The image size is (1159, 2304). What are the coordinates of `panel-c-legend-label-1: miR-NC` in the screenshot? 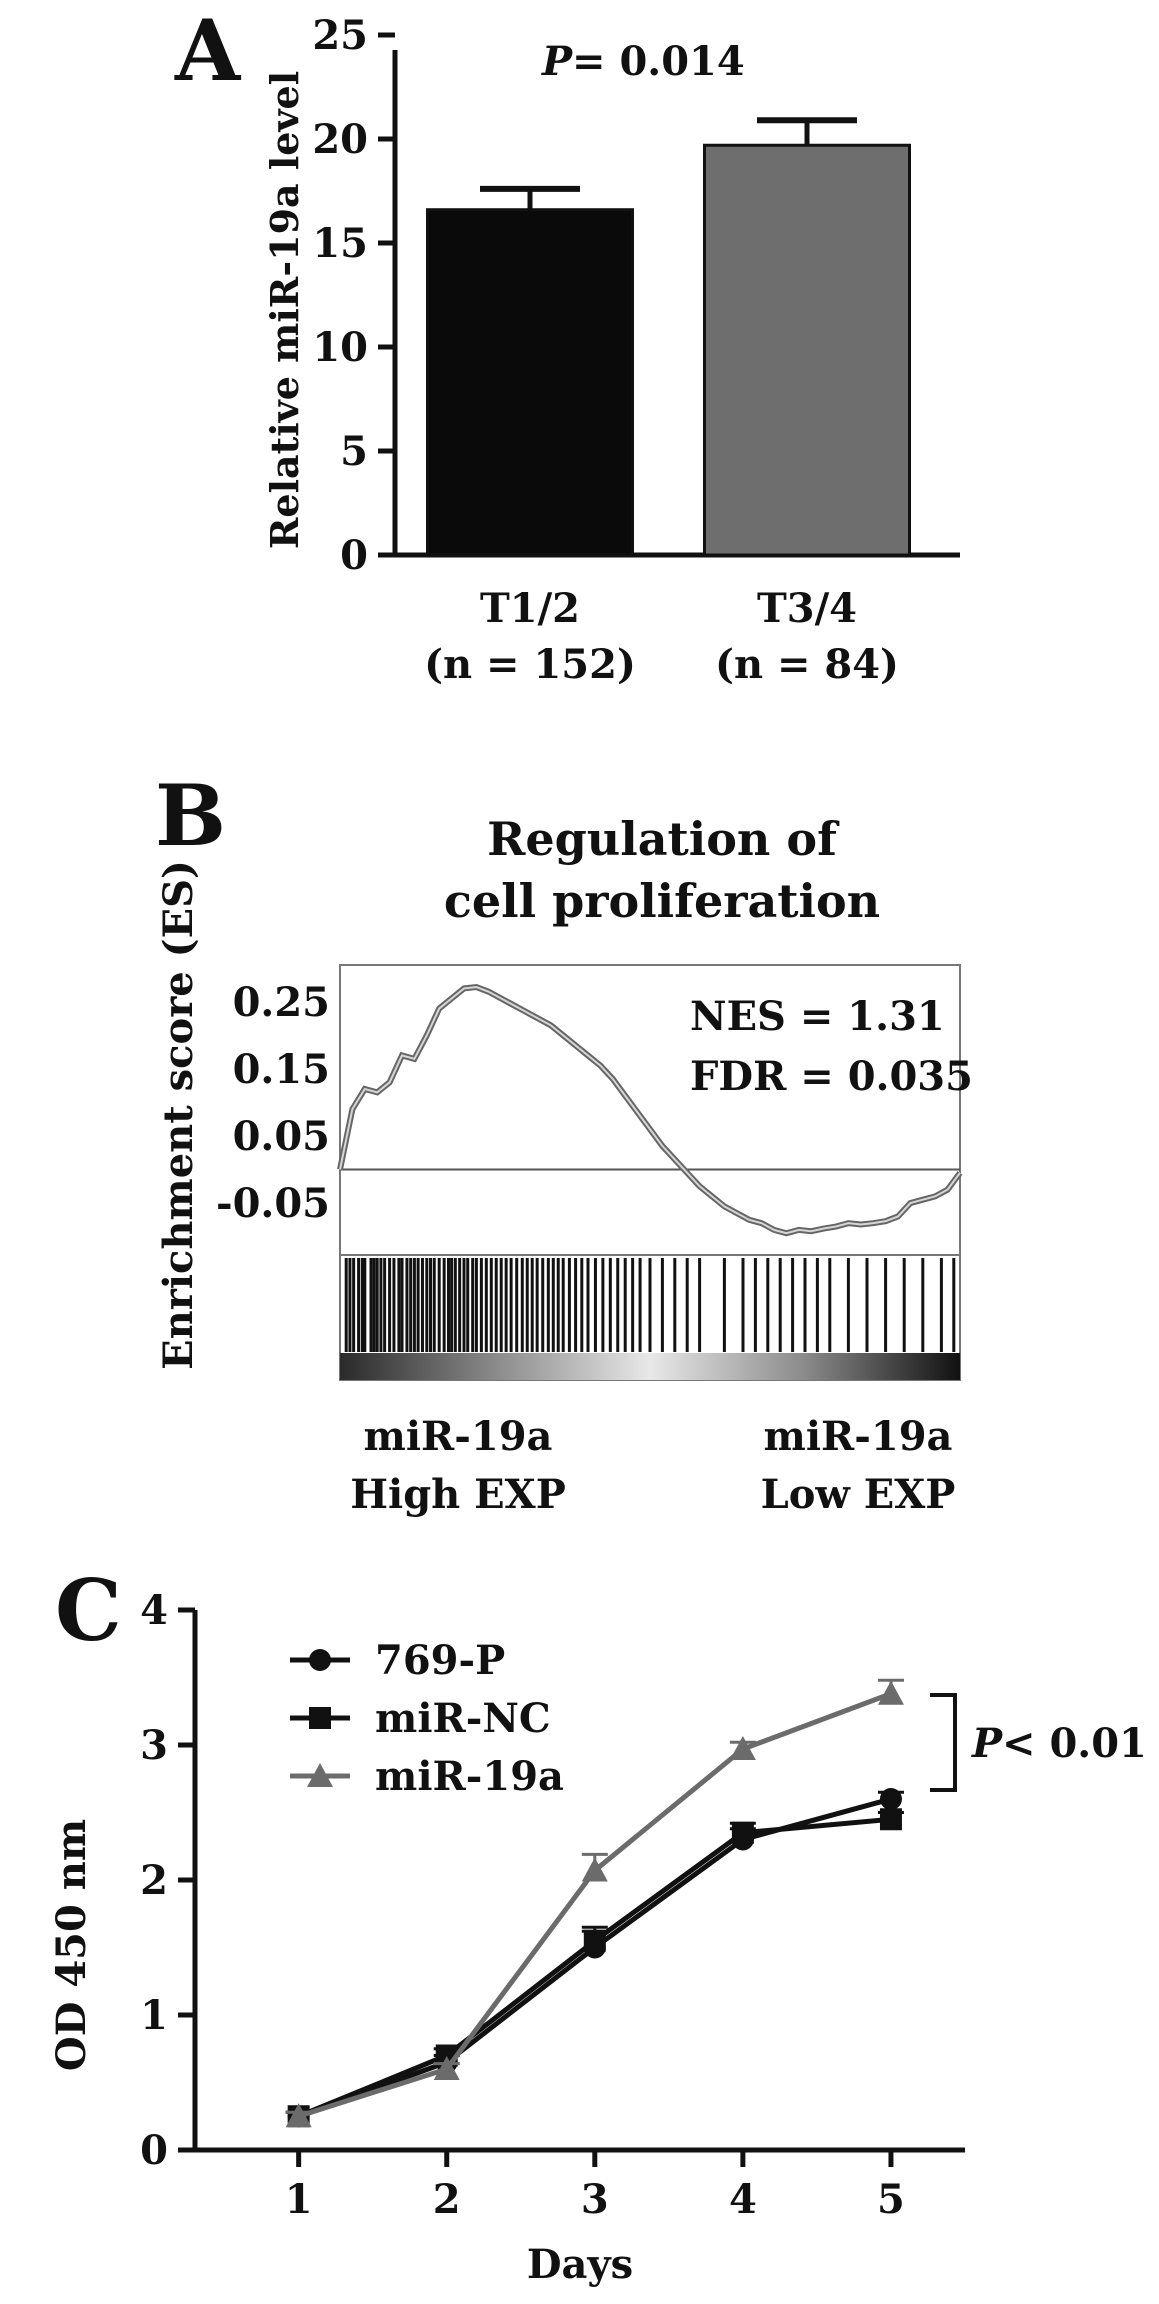 It's located at (463, 1718).